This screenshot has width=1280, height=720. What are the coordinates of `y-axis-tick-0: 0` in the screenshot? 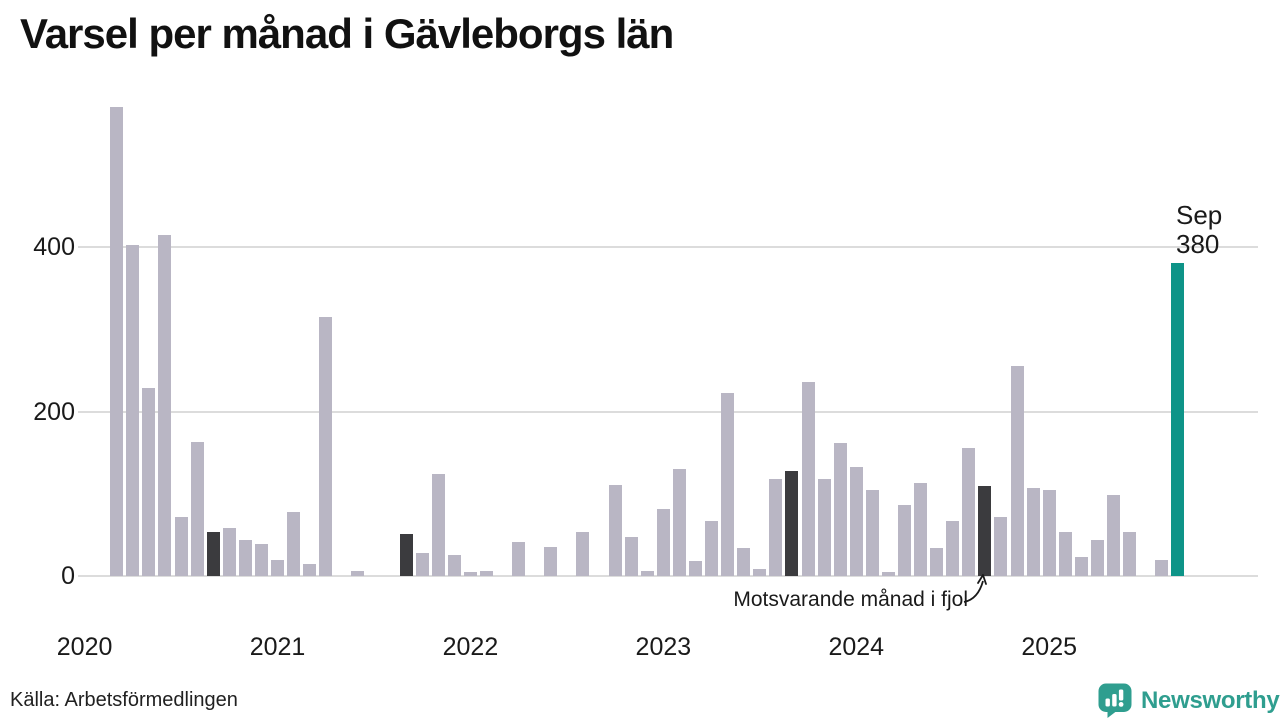 It's located at (68, 576).